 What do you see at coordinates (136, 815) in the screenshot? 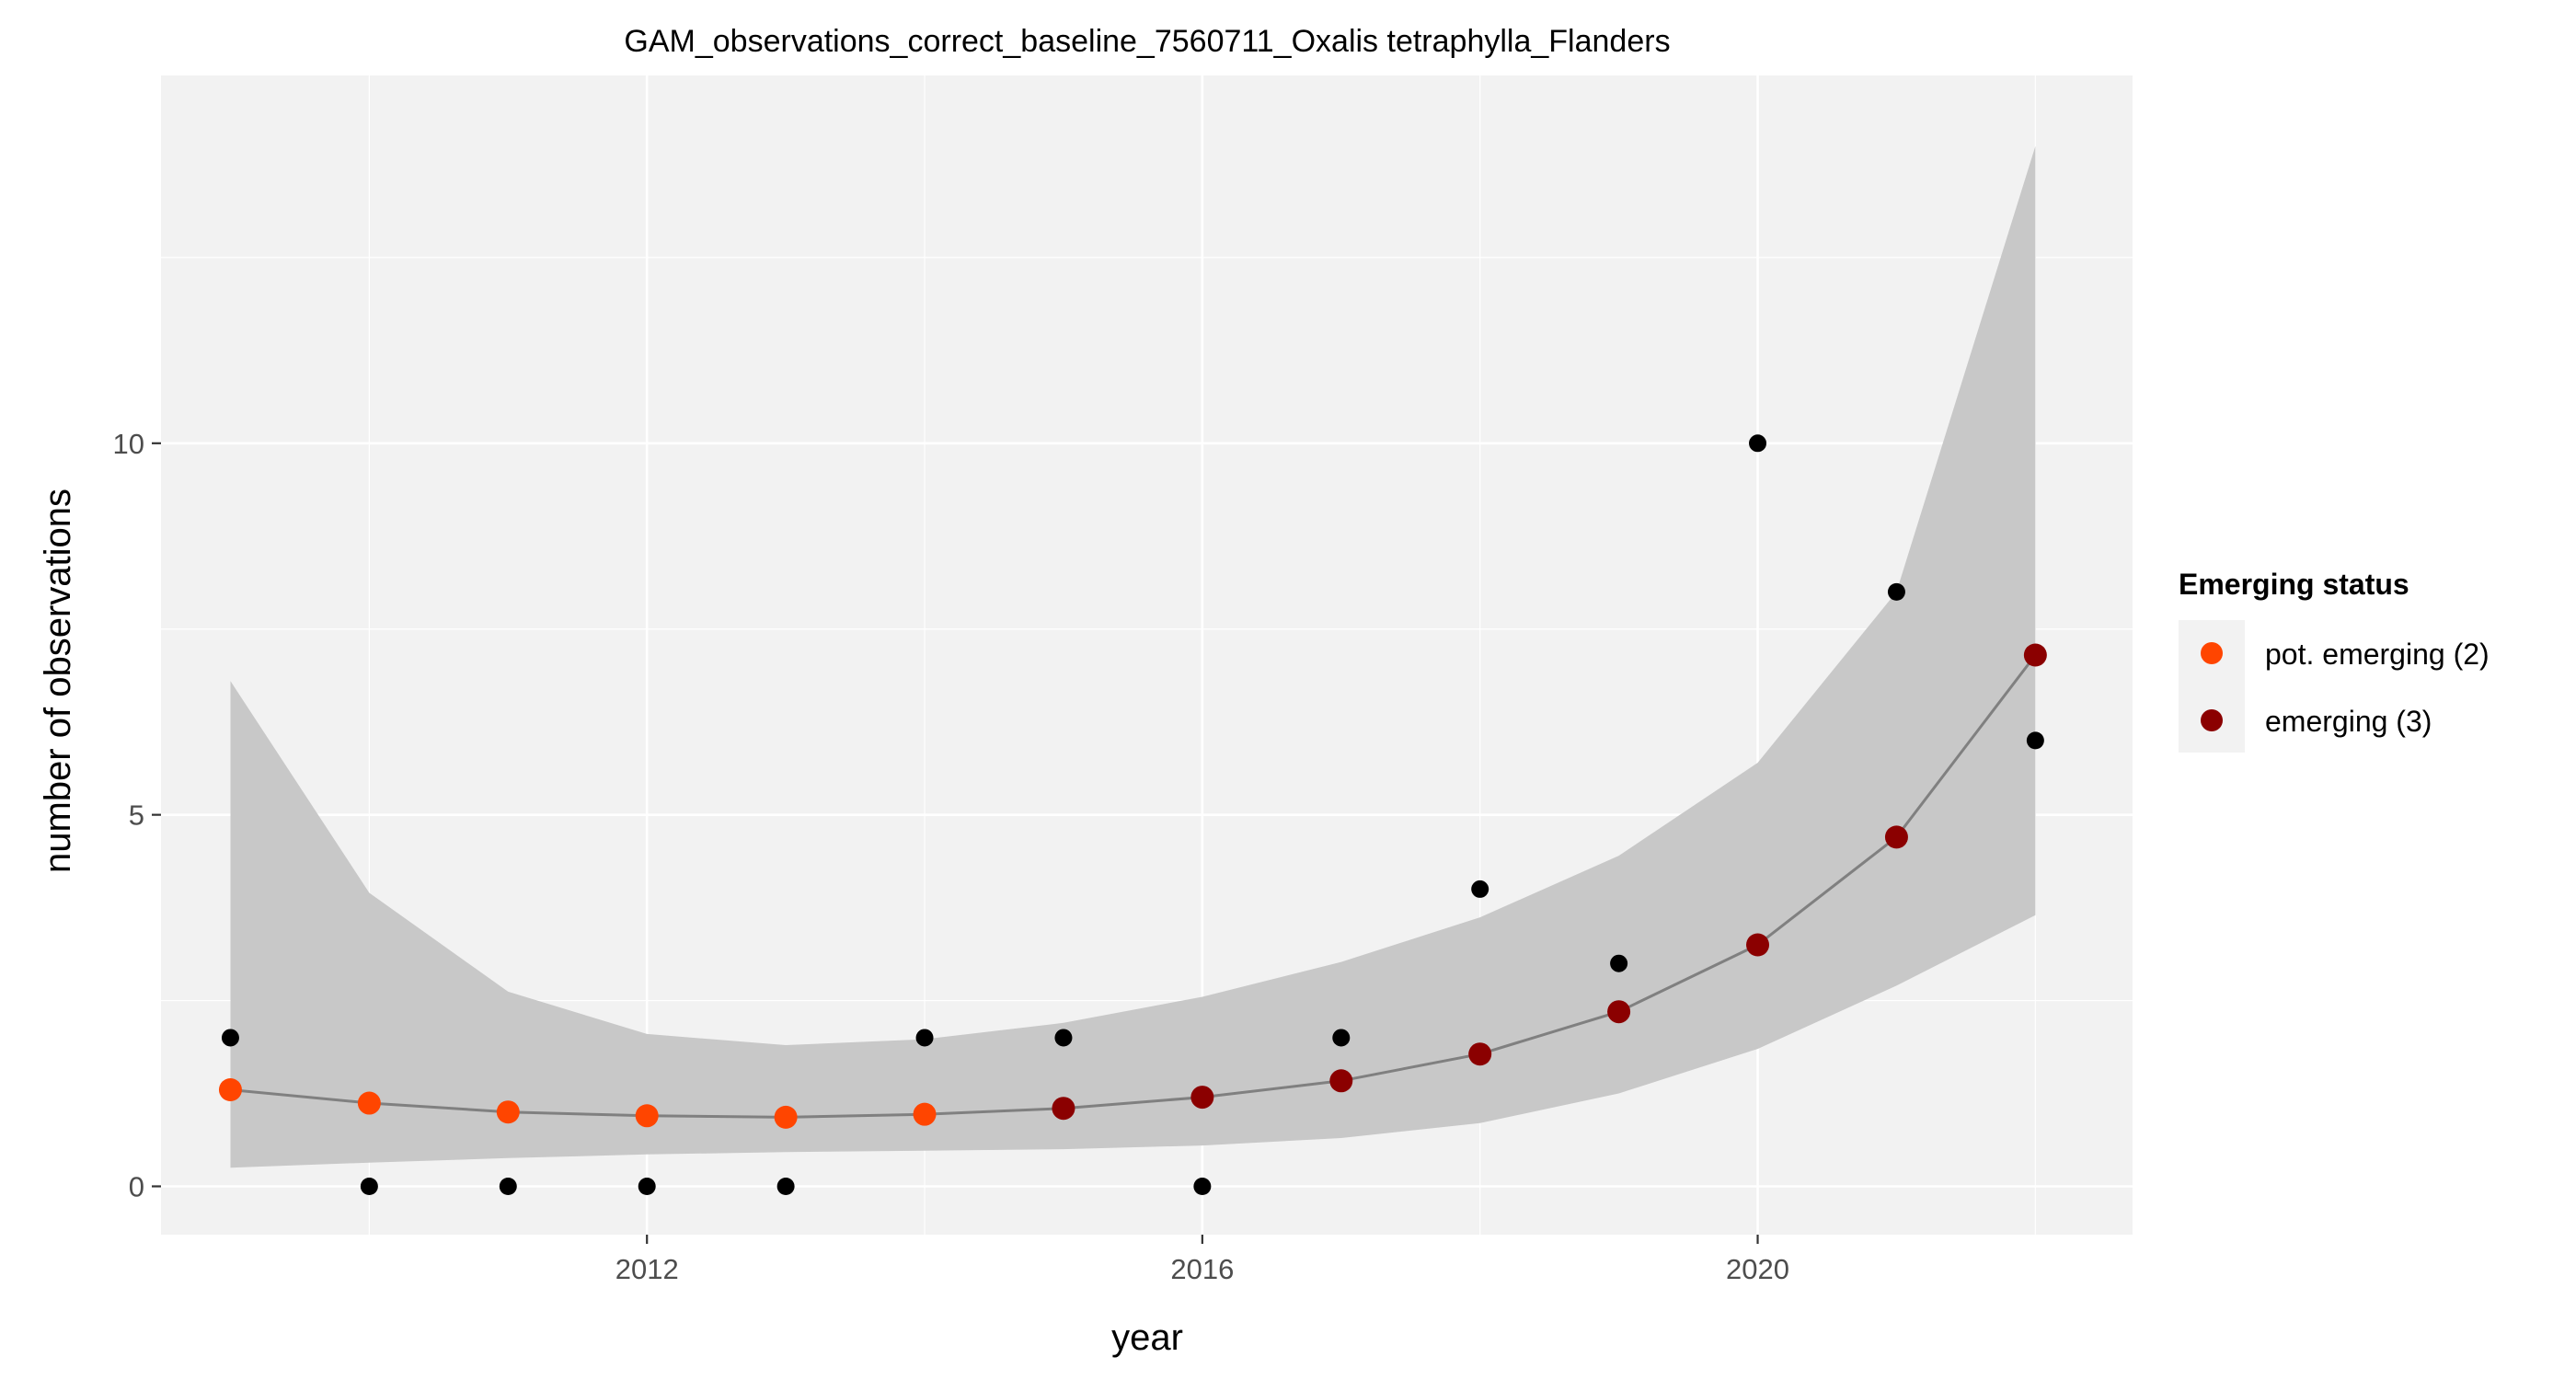
I see `y-tick-label: 5` at bounding box center [136, 815].